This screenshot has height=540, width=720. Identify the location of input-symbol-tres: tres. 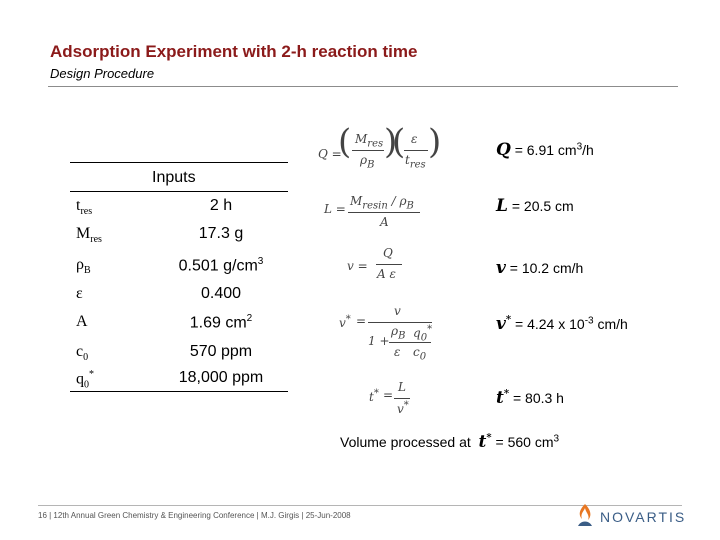
(84, 207).